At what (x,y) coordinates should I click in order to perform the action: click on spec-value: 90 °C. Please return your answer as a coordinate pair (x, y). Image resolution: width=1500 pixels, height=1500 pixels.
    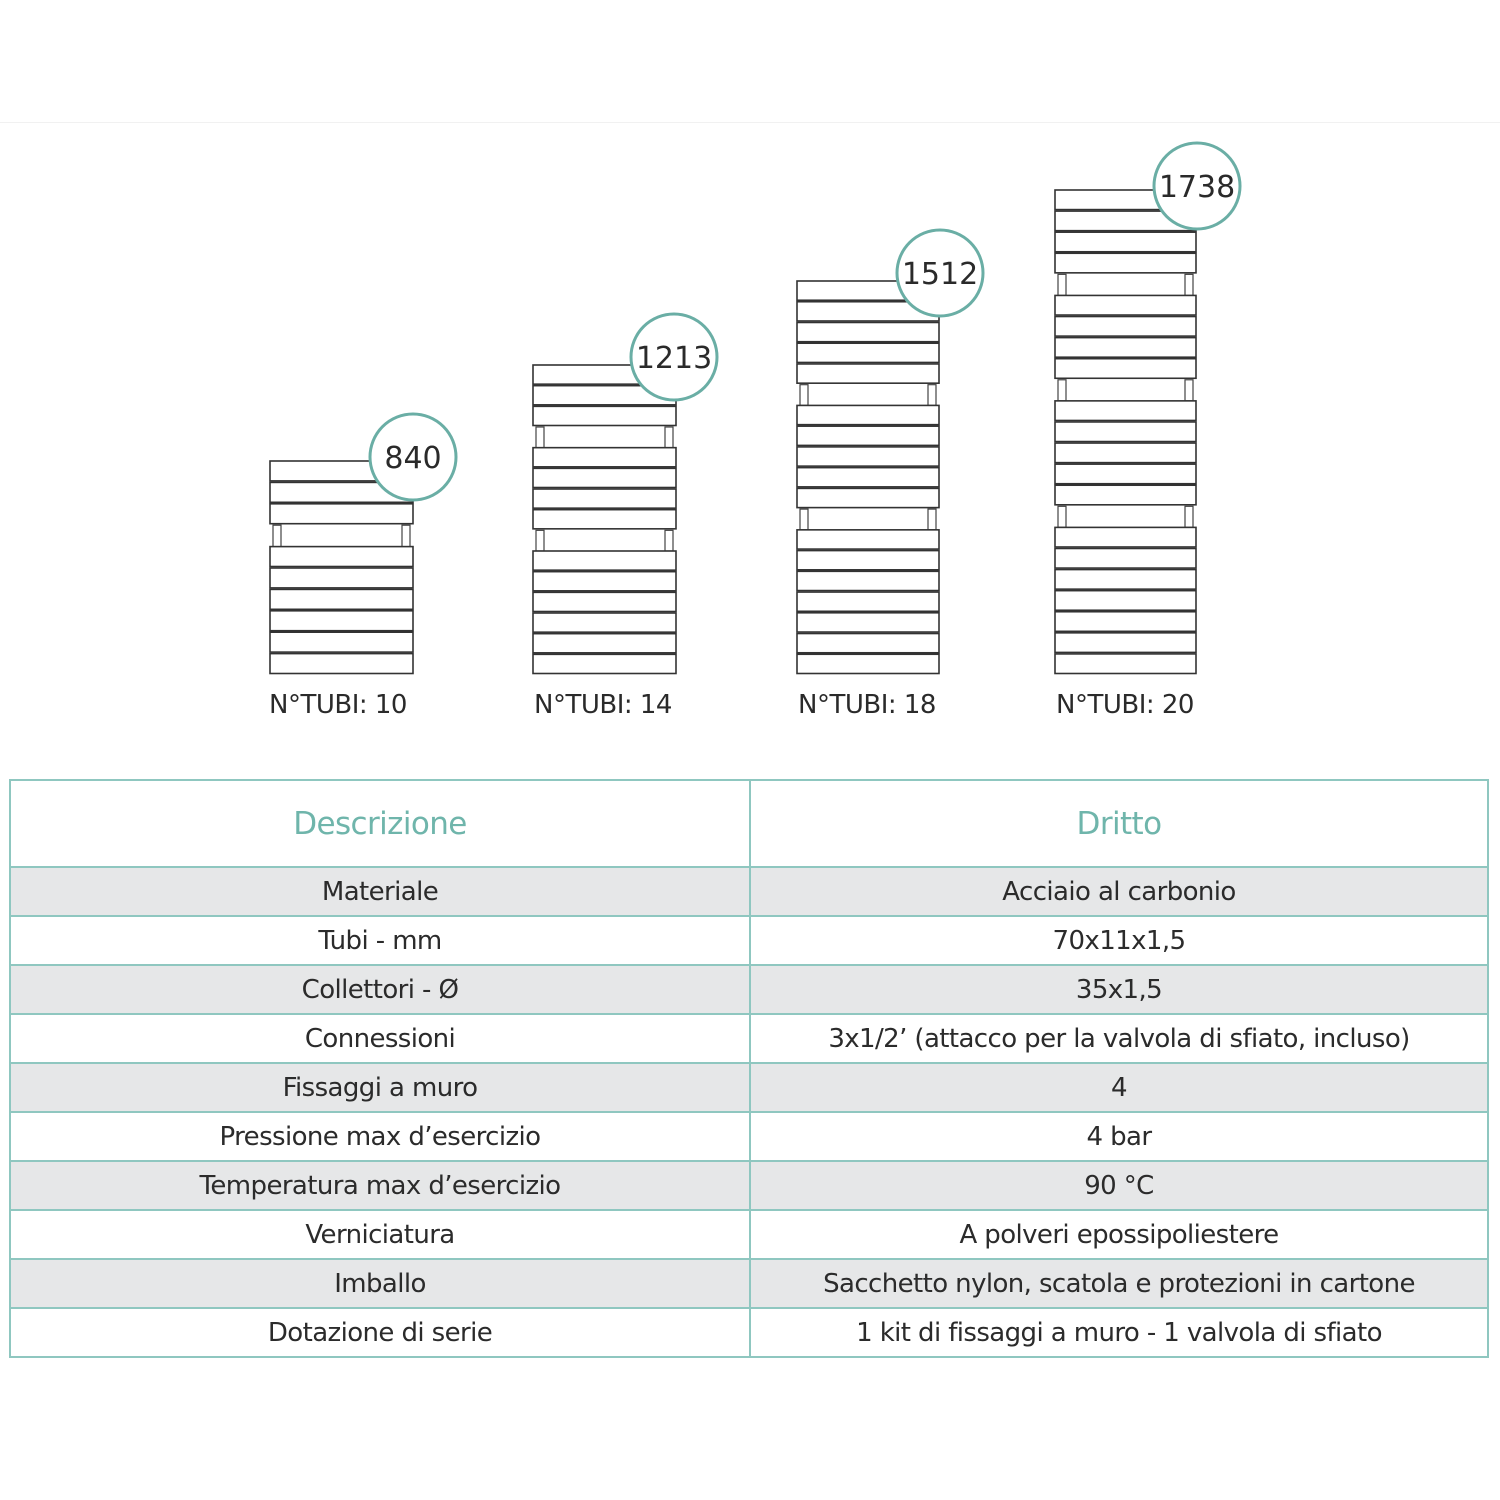
    Looking at the image, I should click on (1119, 1185).